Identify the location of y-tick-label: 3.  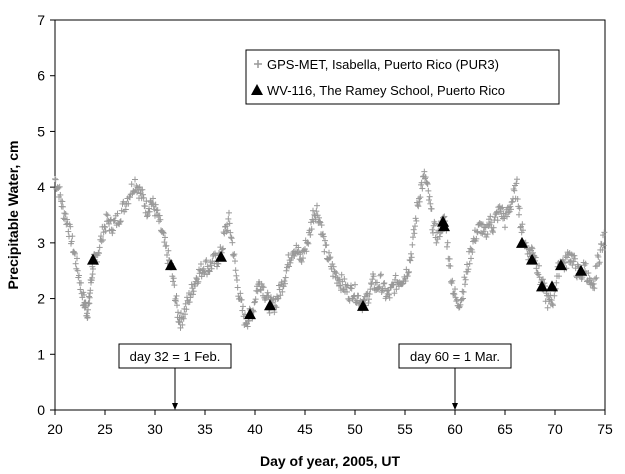
(41, 243).